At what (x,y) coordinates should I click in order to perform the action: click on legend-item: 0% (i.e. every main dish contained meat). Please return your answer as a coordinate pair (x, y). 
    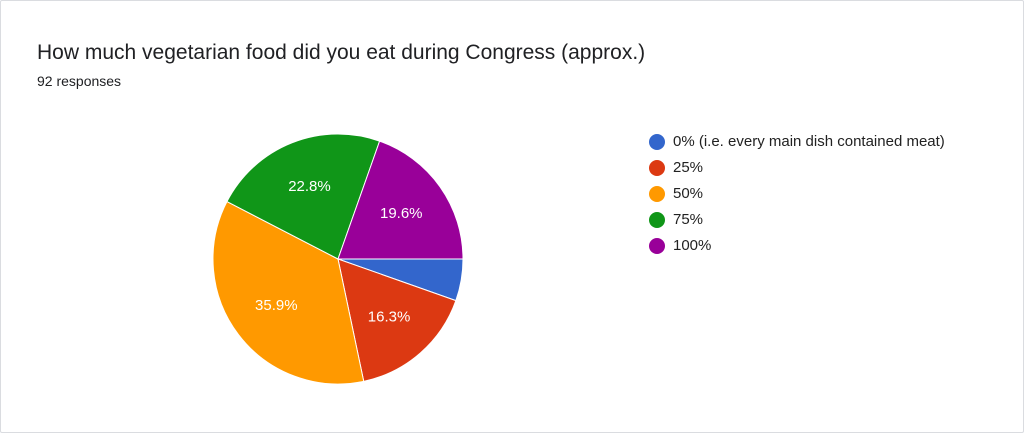
    Looking at the image, I should click on (799, 142).